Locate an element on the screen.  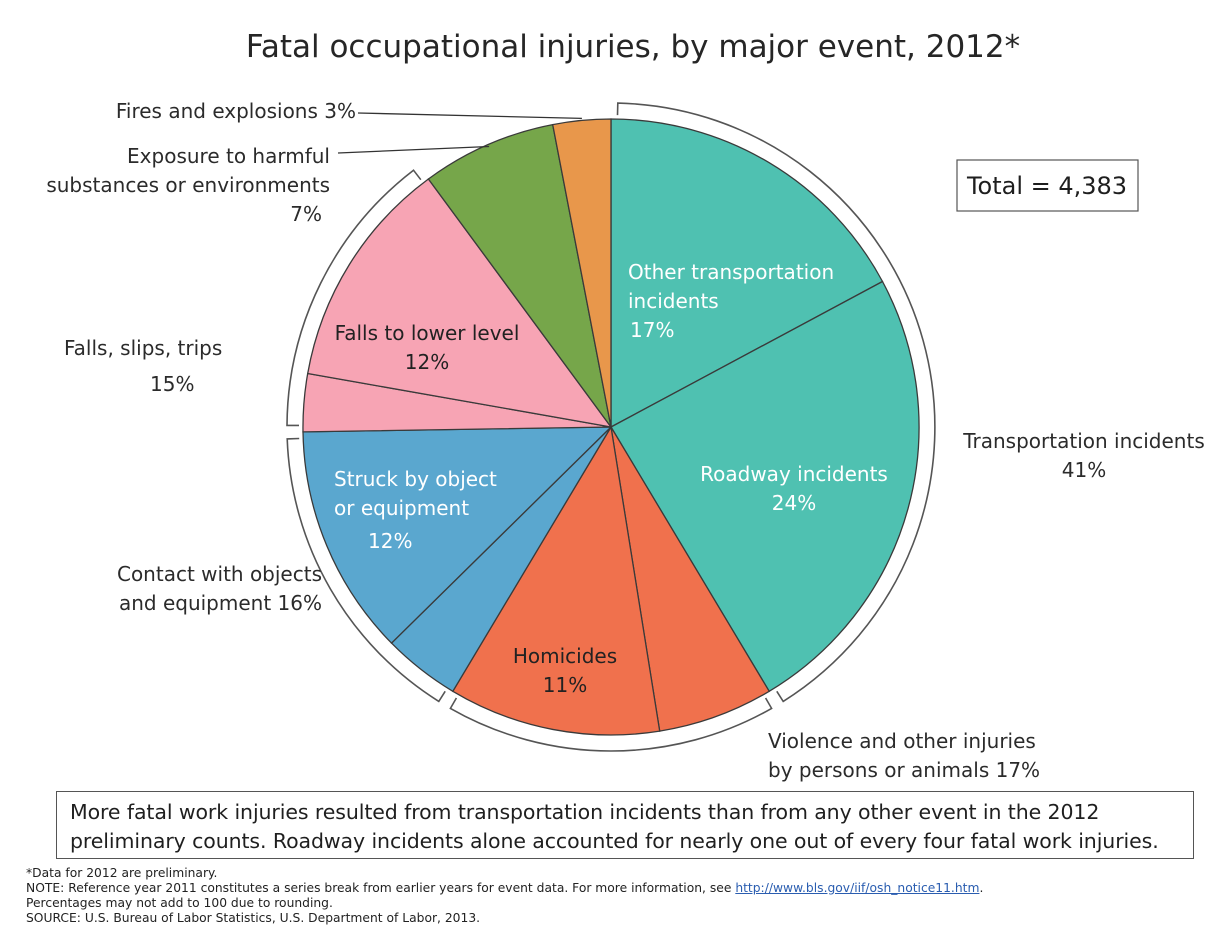
slice-fires-and-explosions is located at coordinates (581, 273).